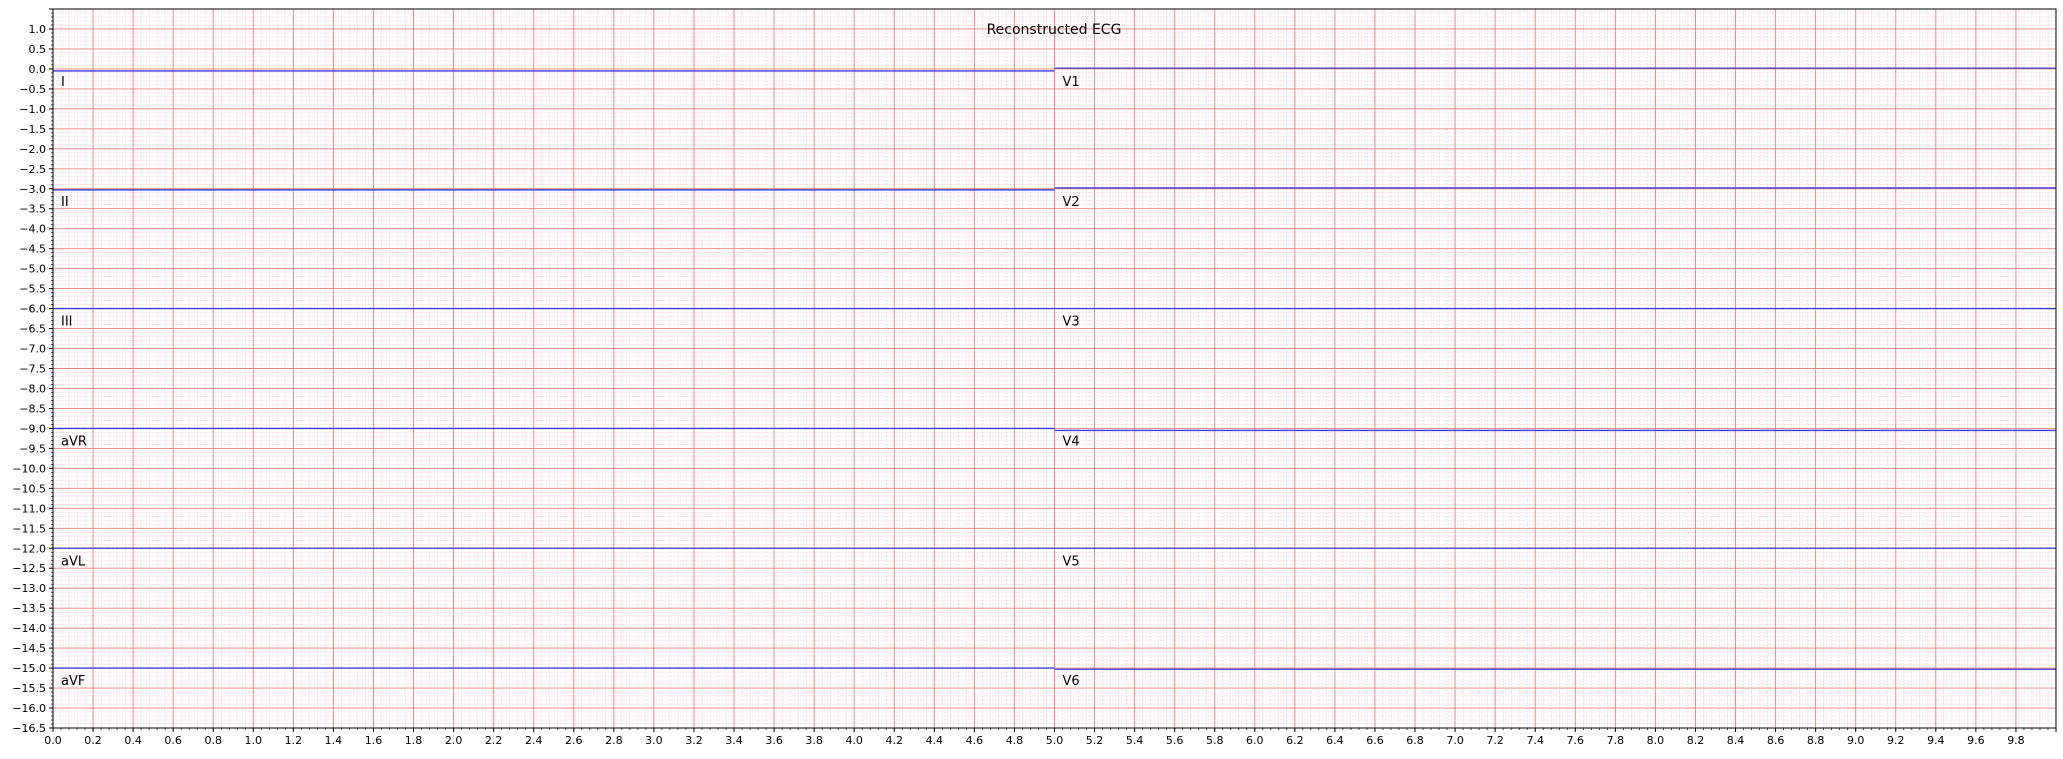 This screenshot has height=759, width=2063. What do you see at coordinates (734, 740) in the screenshot?
I see `x-tick-label: 3.4` at bounding box center [734, 740].